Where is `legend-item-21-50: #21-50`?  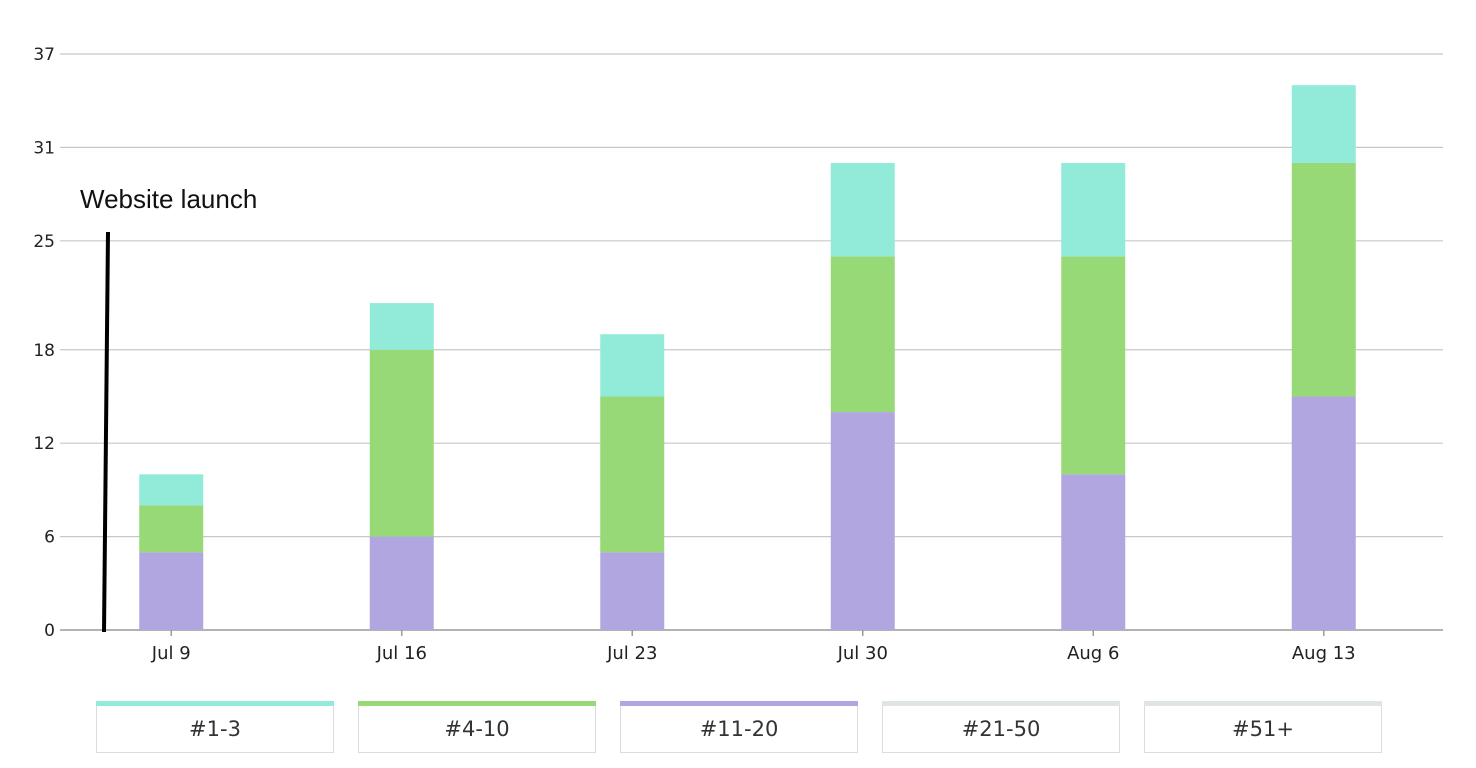 legend-item-21-50: #21-50 is located at coordinates (1001, 727).